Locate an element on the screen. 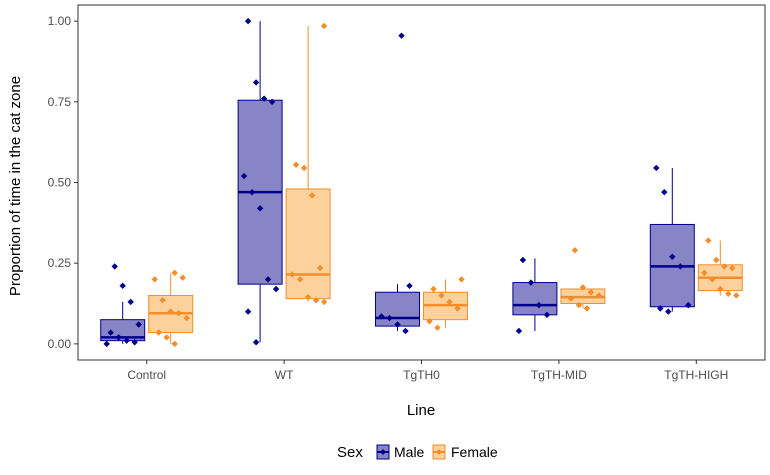 Image resolution: width=770 pixels, height=475 pixels. x-axis-title: Line is located at coordinates (421, 410).